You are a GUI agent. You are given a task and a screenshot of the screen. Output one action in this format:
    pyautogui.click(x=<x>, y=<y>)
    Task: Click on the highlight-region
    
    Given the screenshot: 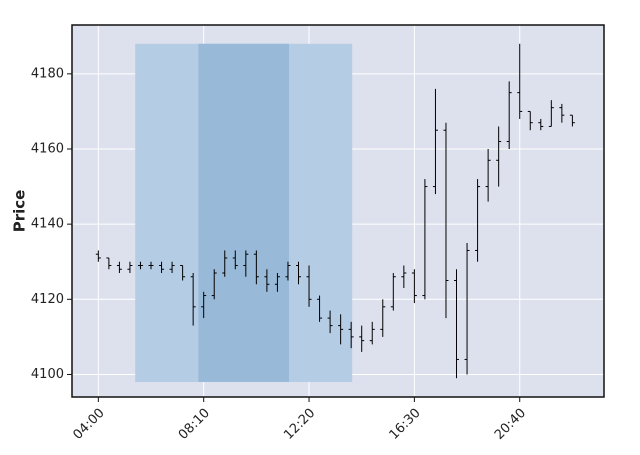 What is the action you would take?
    pyautogui.click(x=244, y=212)
    